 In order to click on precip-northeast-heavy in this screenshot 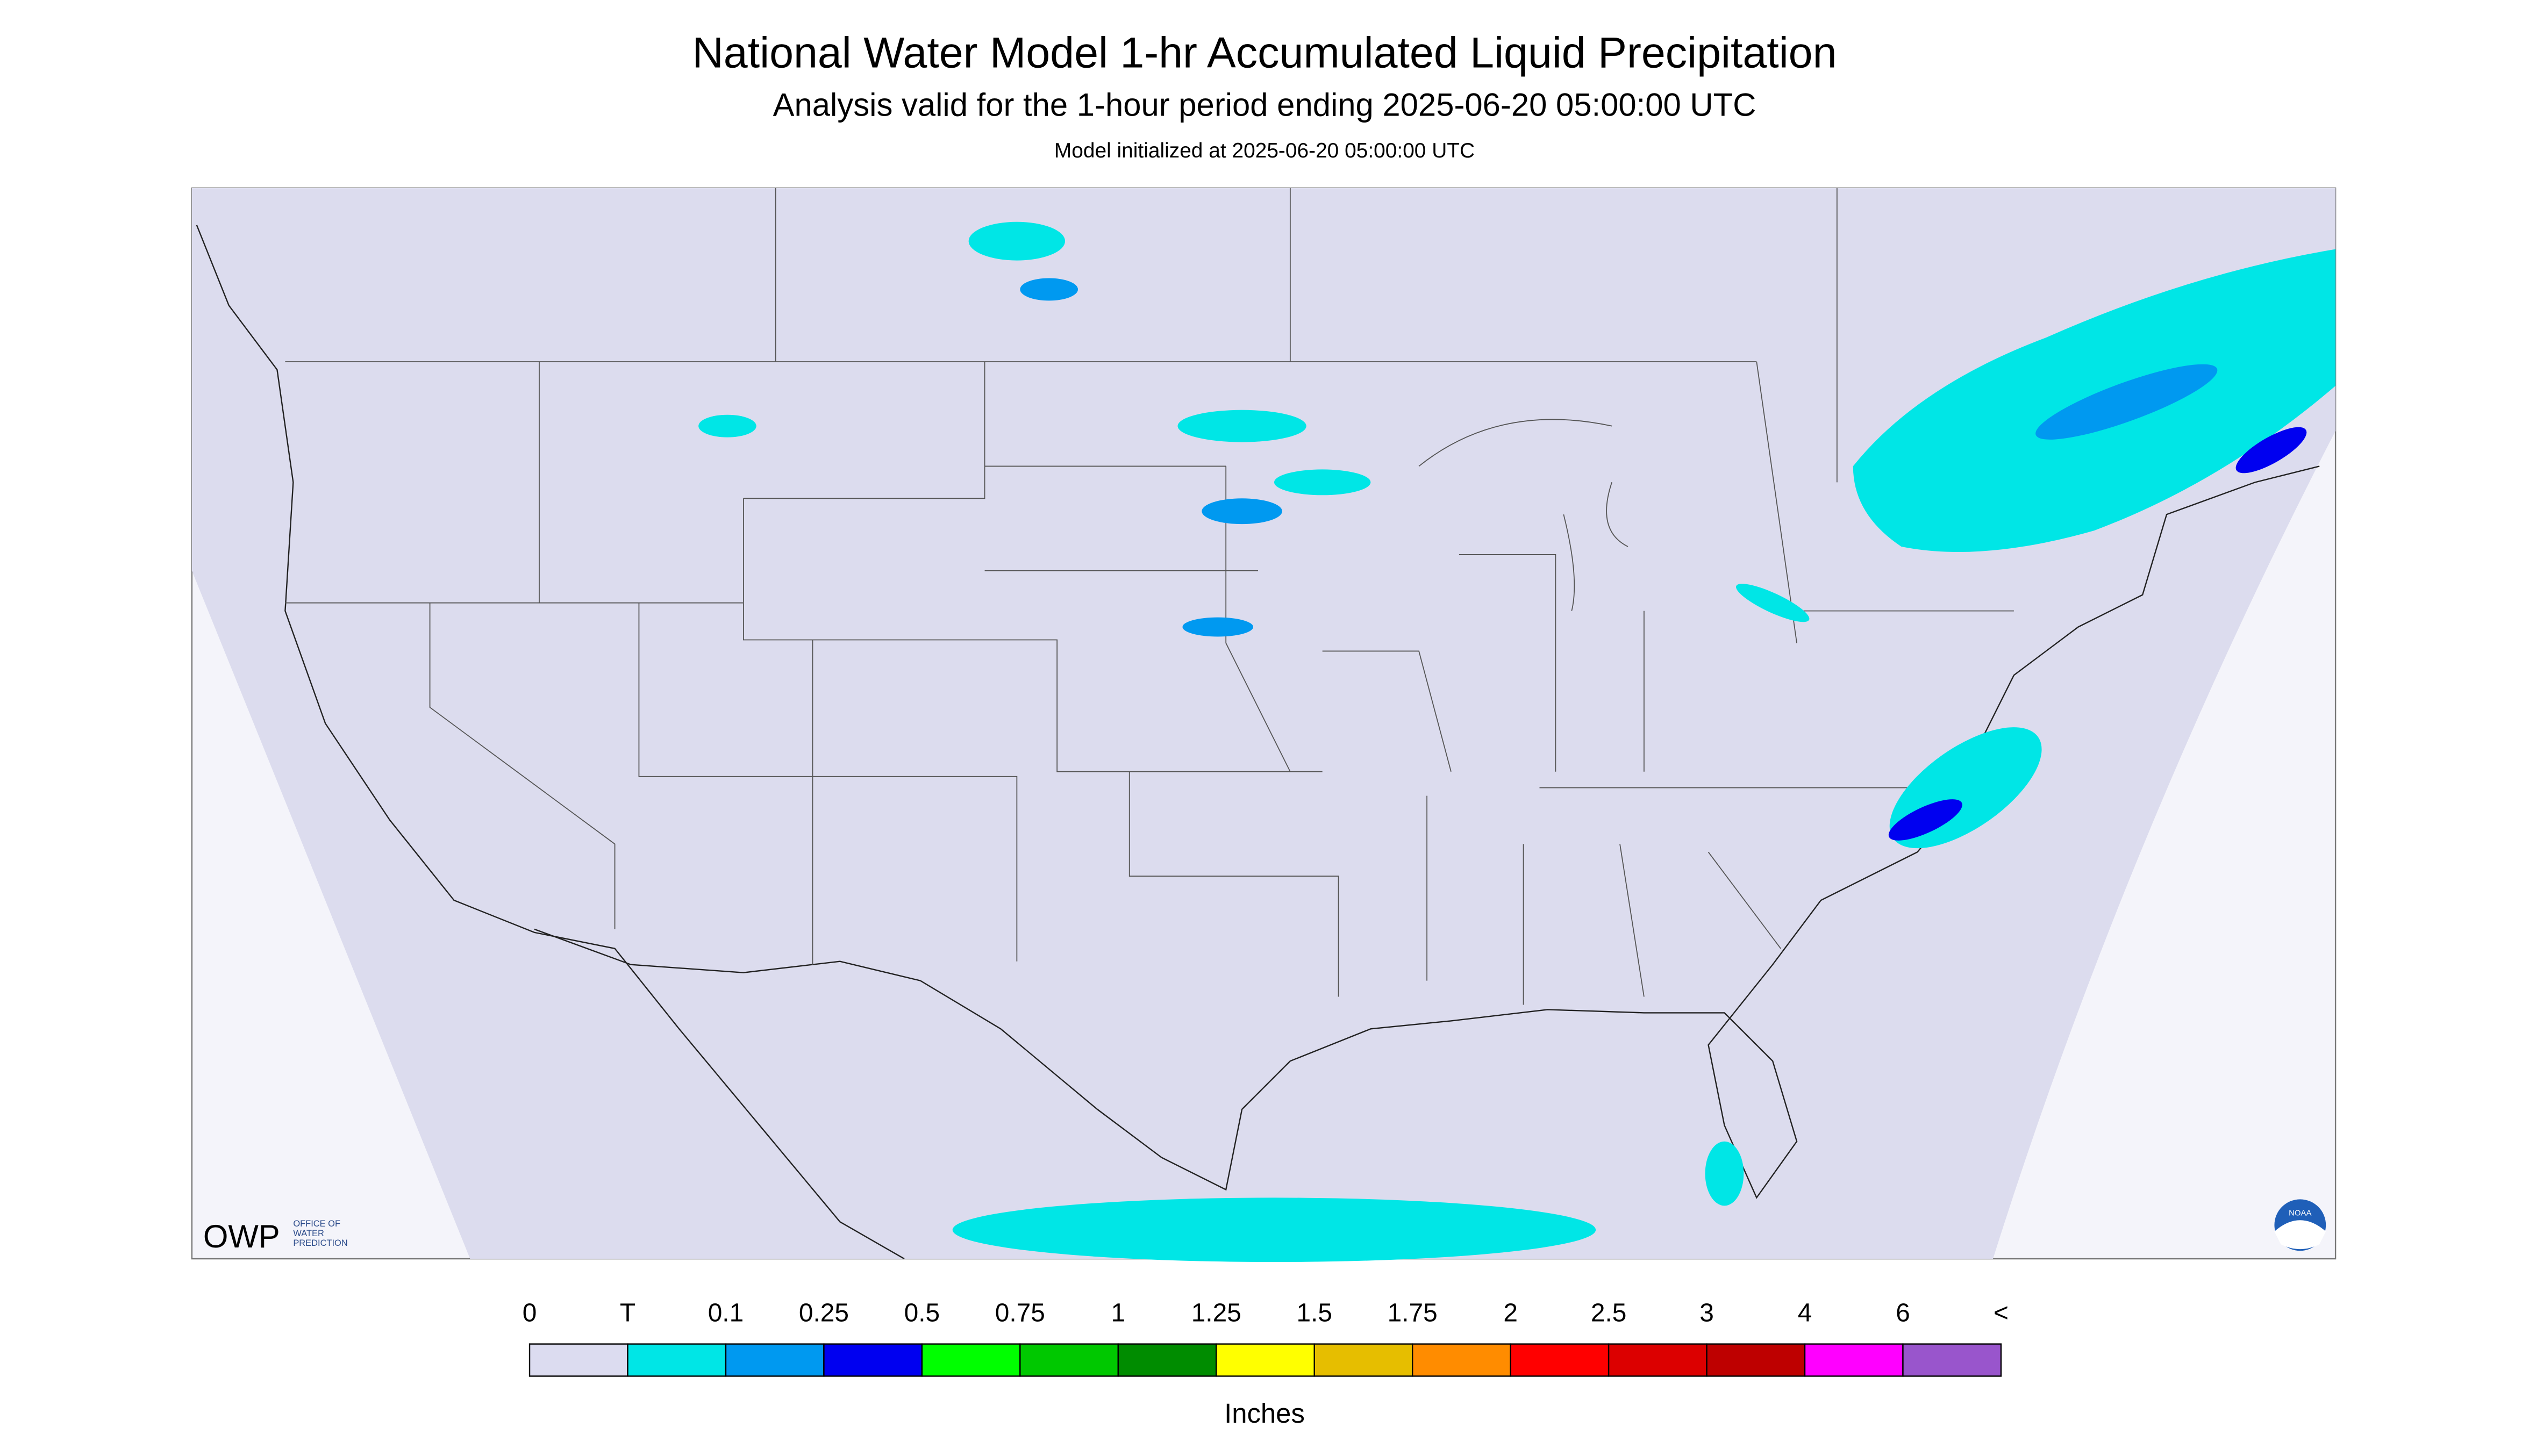, I will do `click(2271, 451)`.